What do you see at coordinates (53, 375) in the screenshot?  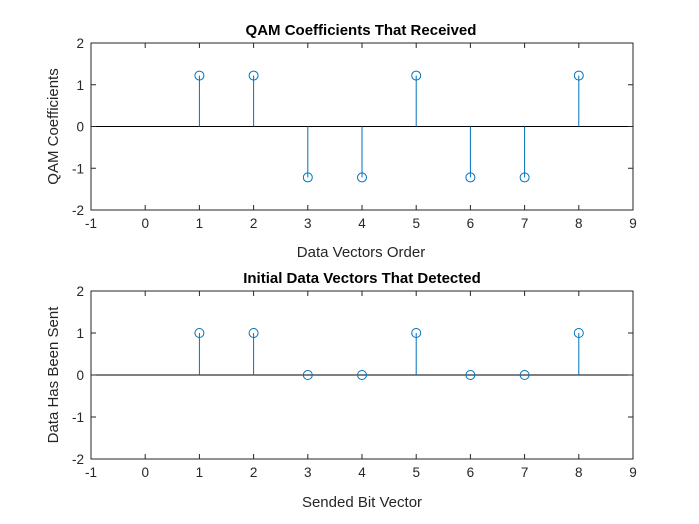 I see `y-axis-label: Data Has Been Sent` at bounding box center [53, 375].